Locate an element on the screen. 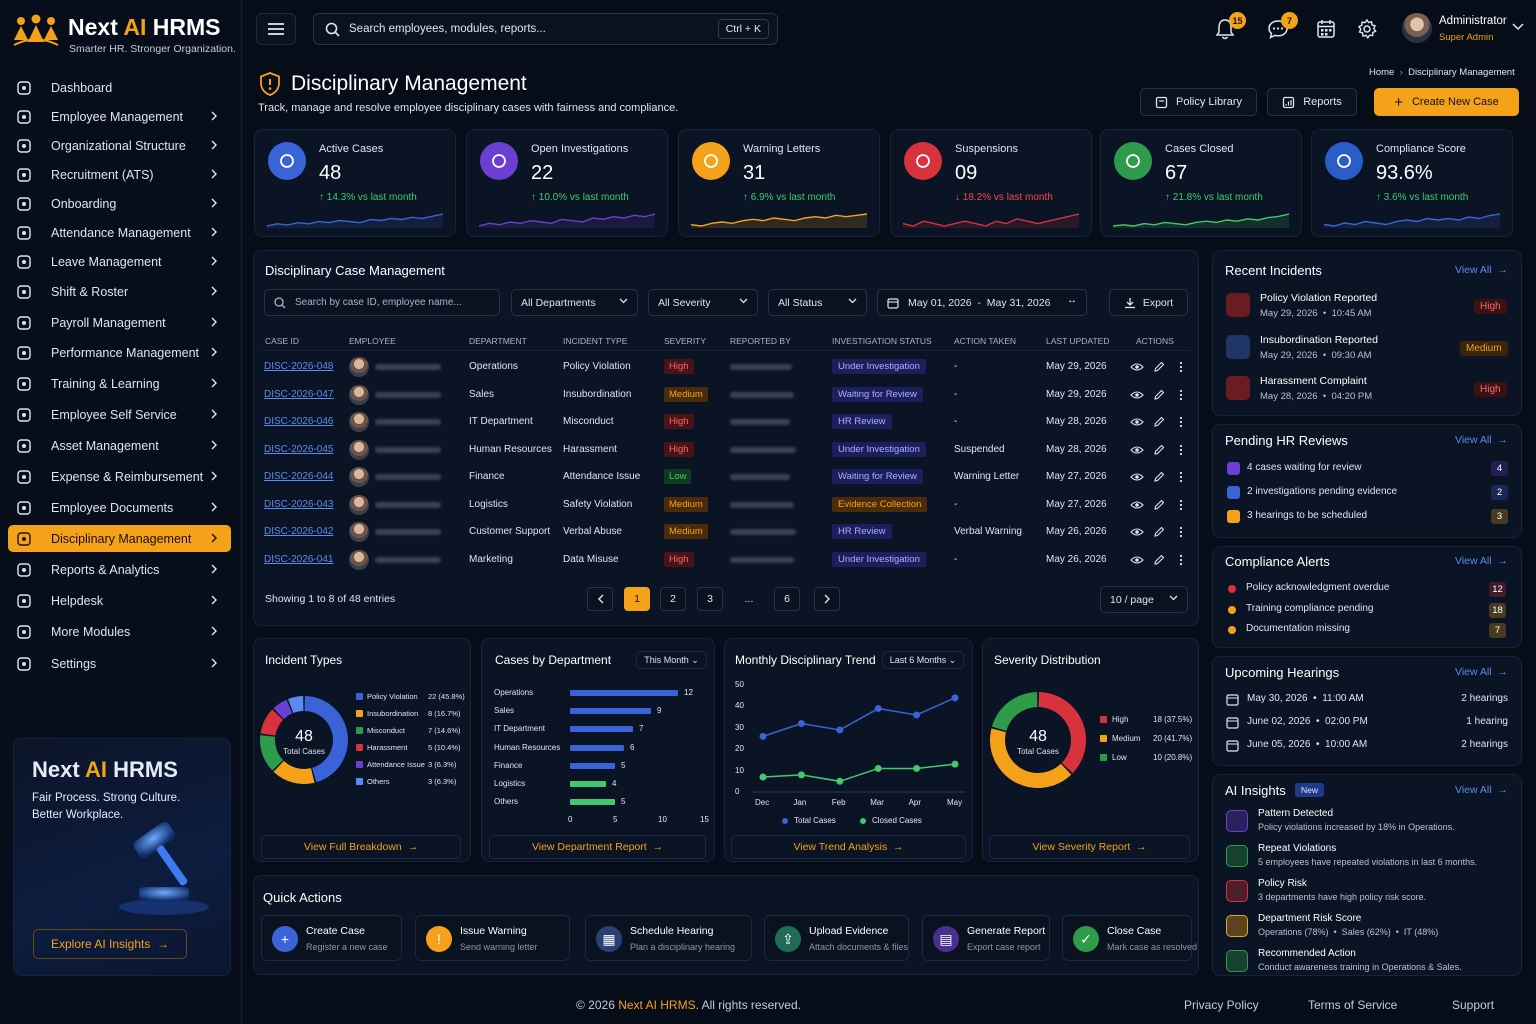 This screenshot has width=1536, height=1024. reports-button: Reports is located at coordinates (1312, 102).